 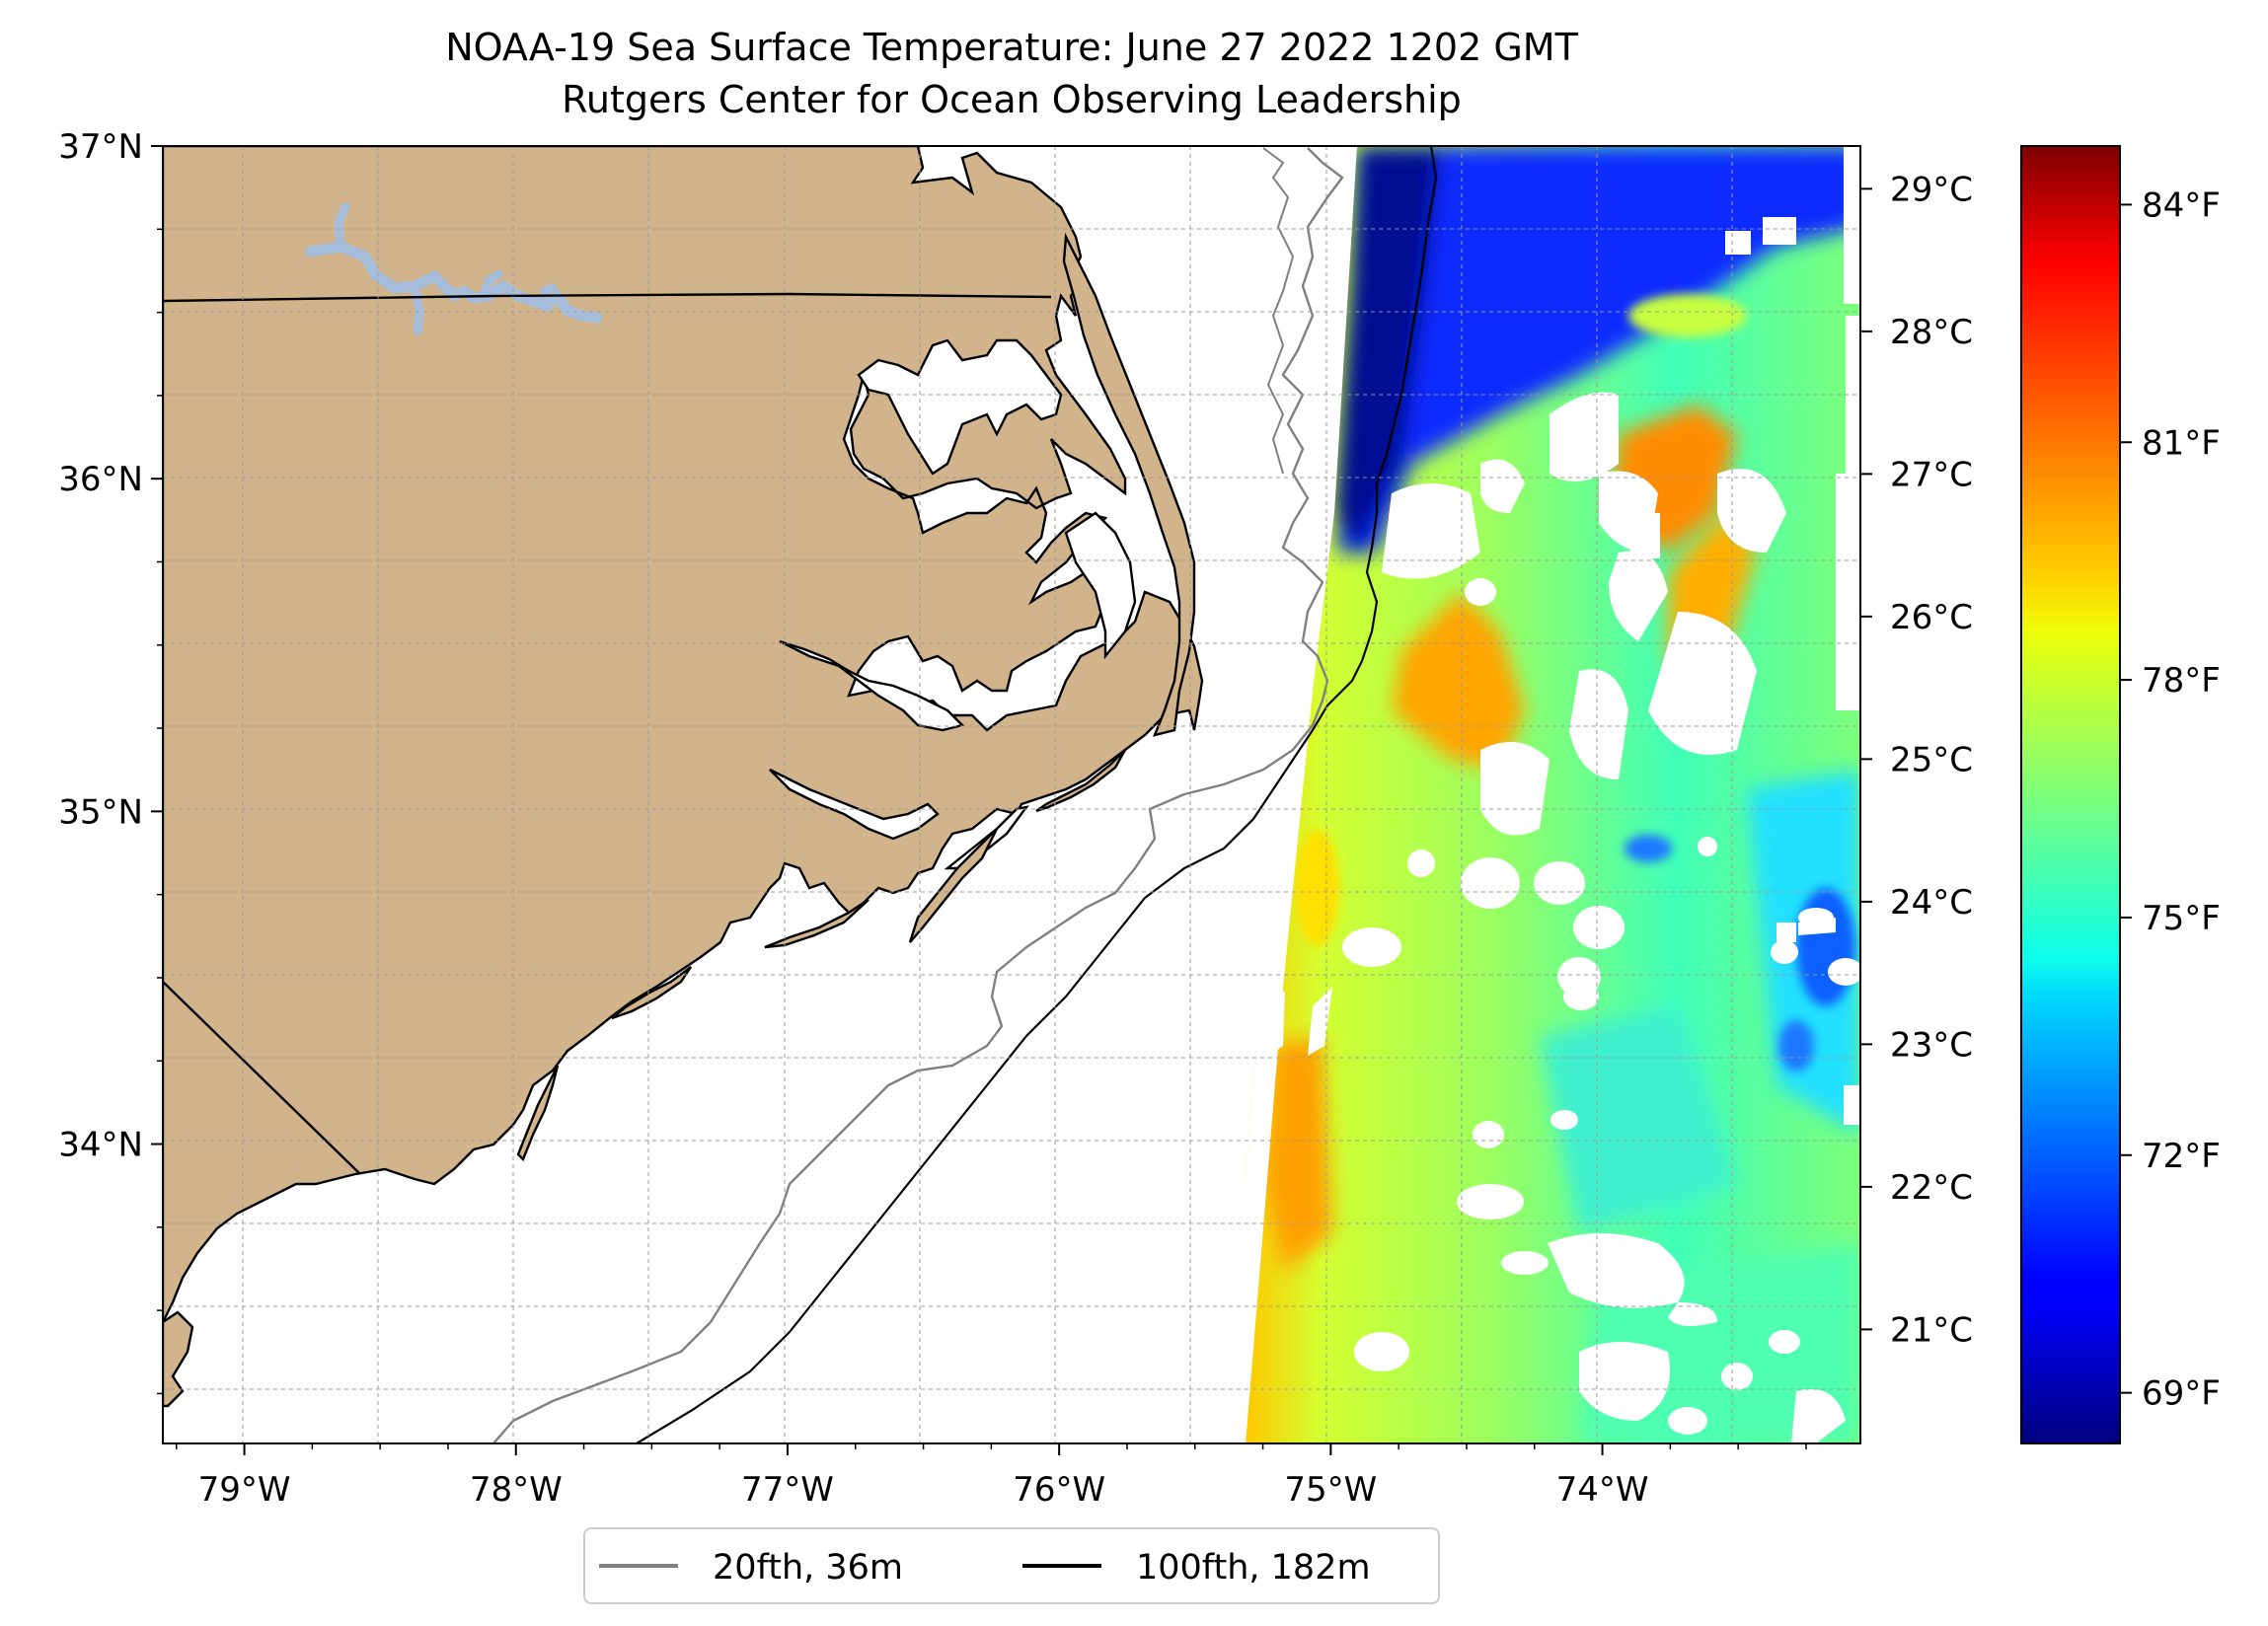 I want to click on legend-box, so click(x=1011, y=1565).